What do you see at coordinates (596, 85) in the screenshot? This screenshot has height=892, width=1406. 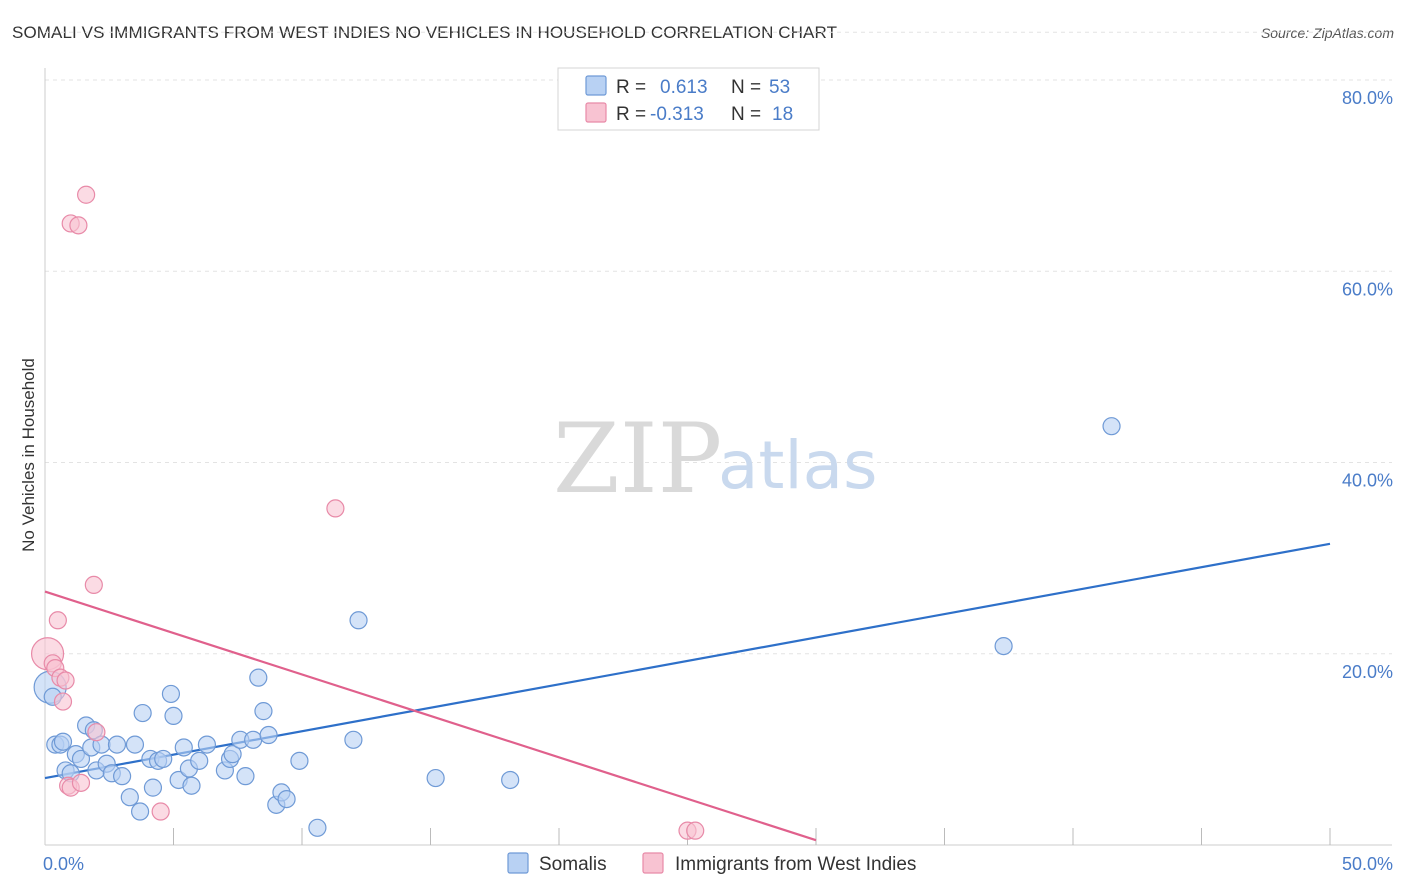 I see `legend-swatch-somalis` at bounding box center [596, 85].